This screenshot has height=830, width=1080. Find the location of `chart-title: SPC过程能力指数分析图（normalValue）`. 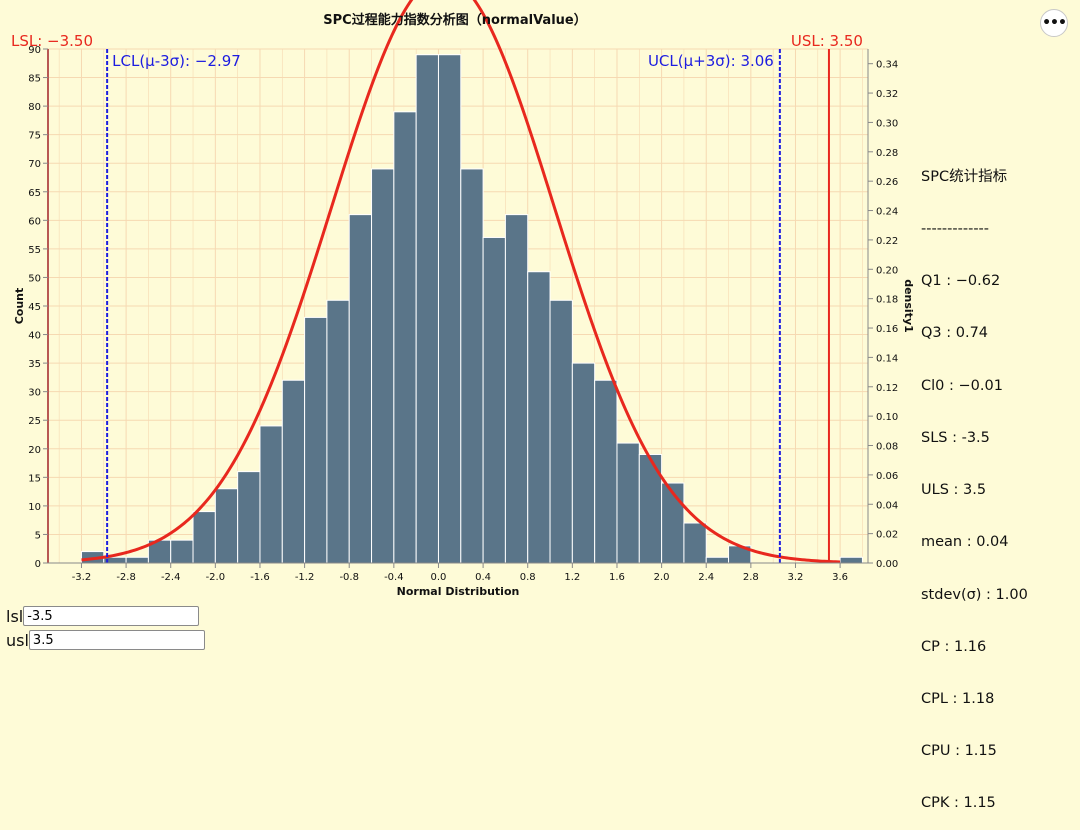

chart-title: SPC过程能力指数分析图（normalValue） is located at coordinates (454, 20).